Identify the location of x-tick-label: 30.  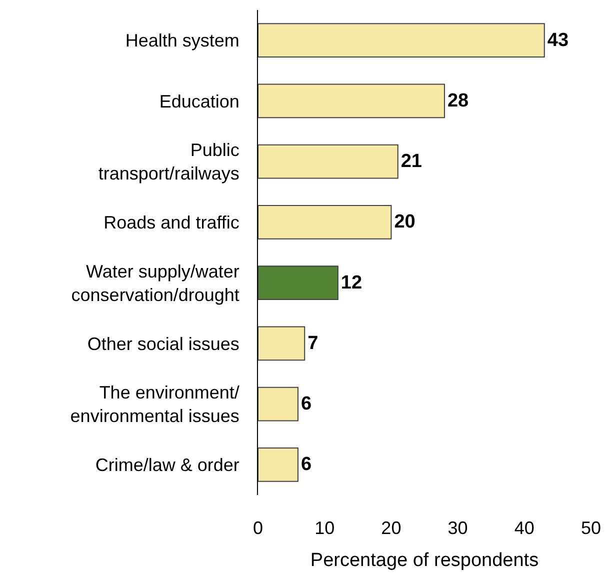
(458, 528).